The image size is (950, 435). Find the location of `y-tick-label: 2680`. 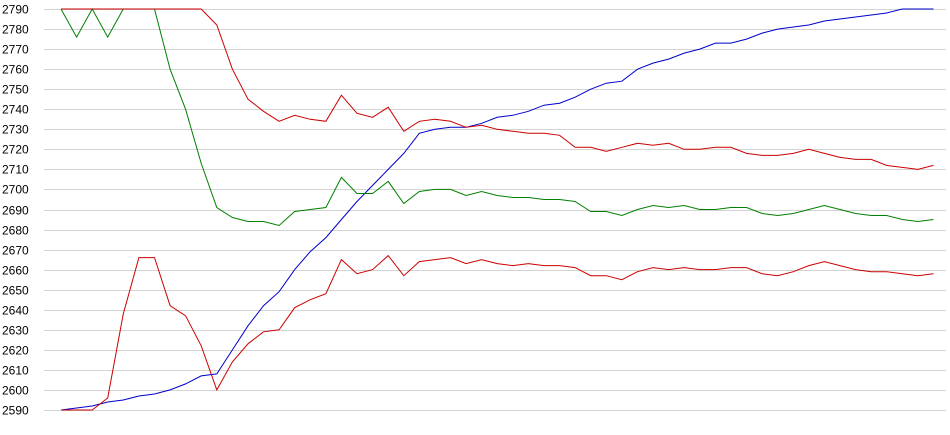

y-tick-label: 2680 is located at coordinates (15, 231).